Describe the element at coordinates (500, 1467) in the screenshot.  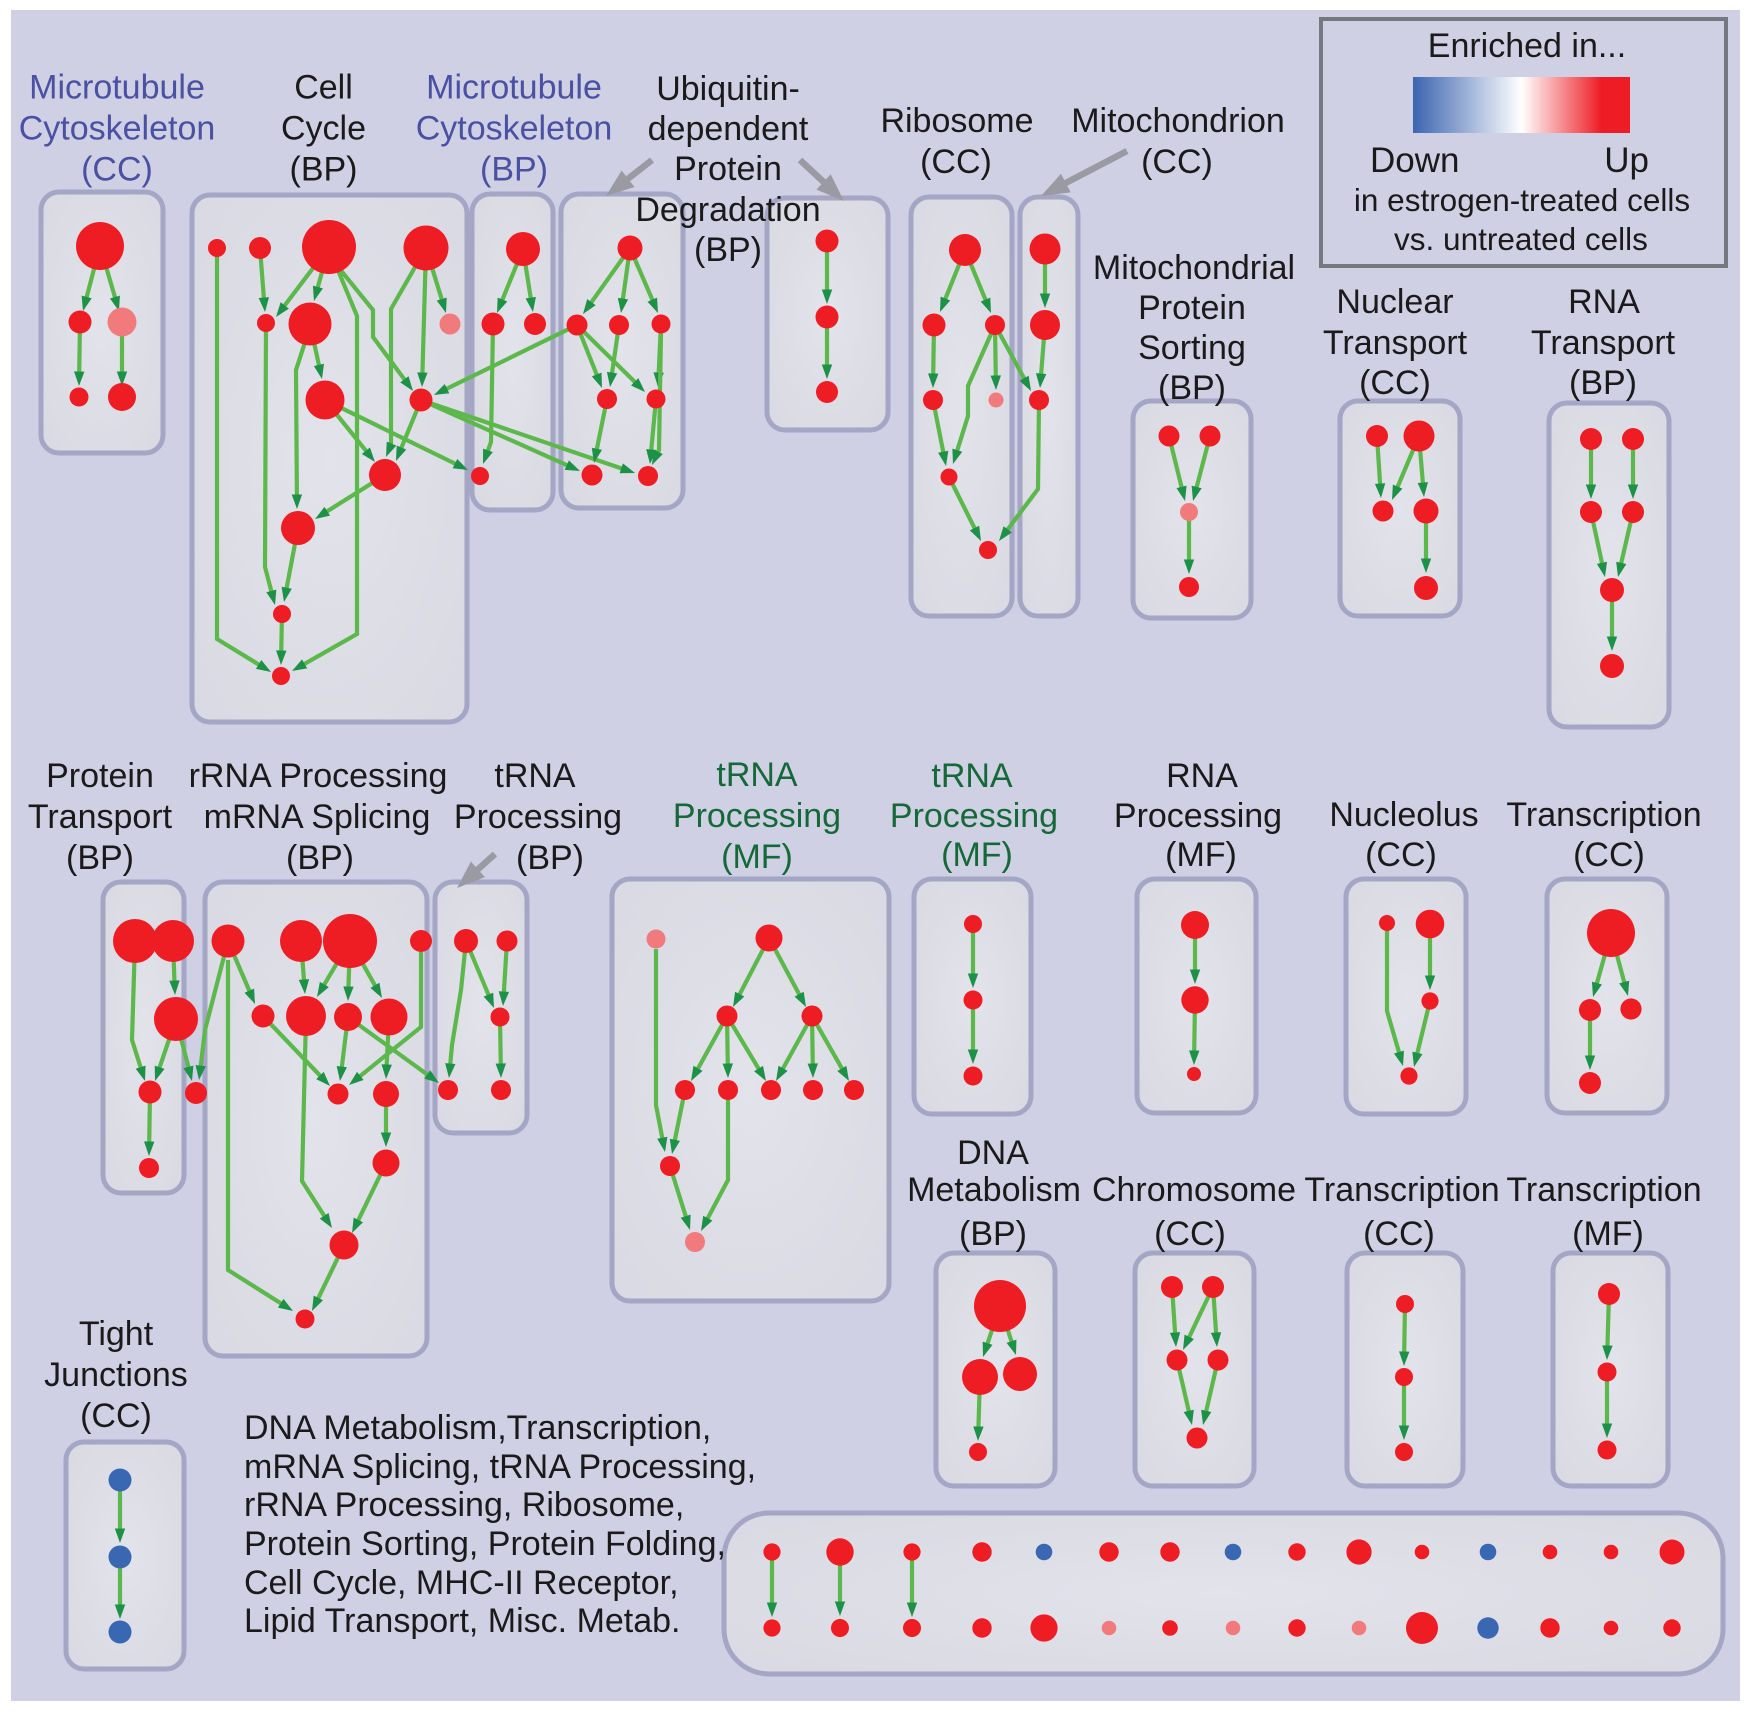
I see `svg-text:mRNA Splicing, tRNA Processing: mRNA Splicing, tRNA Processing,` at that location.